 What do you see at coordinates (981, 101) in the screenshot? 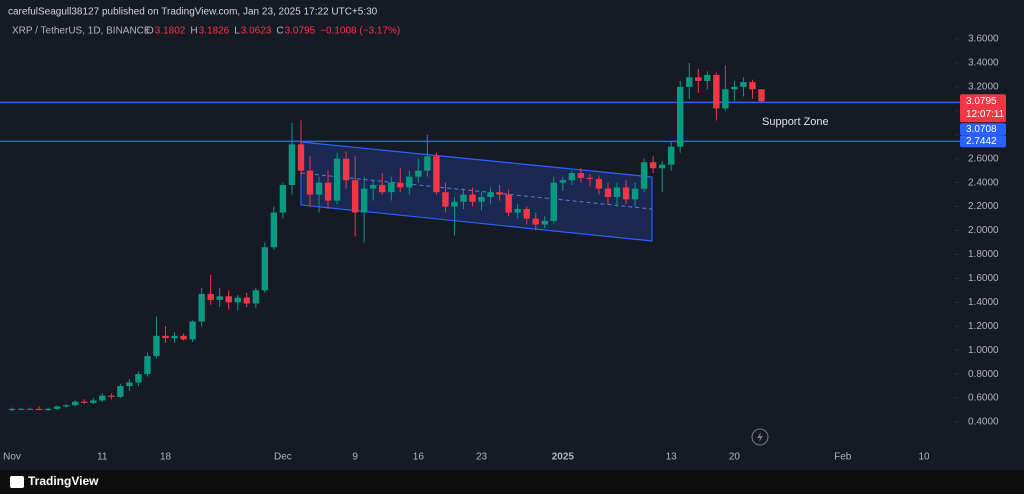
I see `last-price: 3.0795` at bounding box center [981, 101].